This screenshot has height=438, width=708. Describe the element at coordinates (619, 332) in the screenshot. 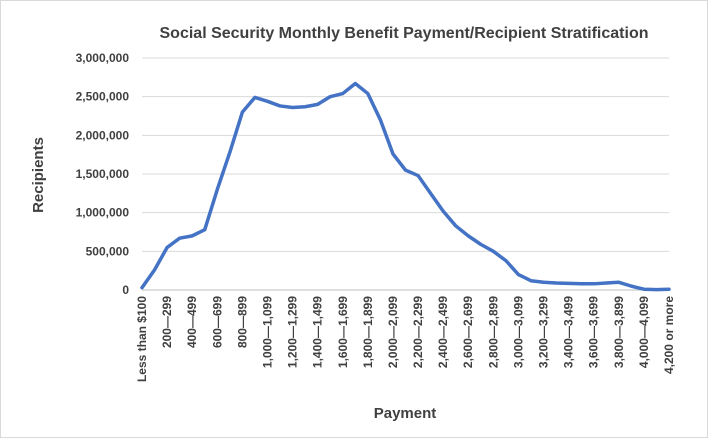

I see `x-tick-label: 3,800—3,899` at that location.